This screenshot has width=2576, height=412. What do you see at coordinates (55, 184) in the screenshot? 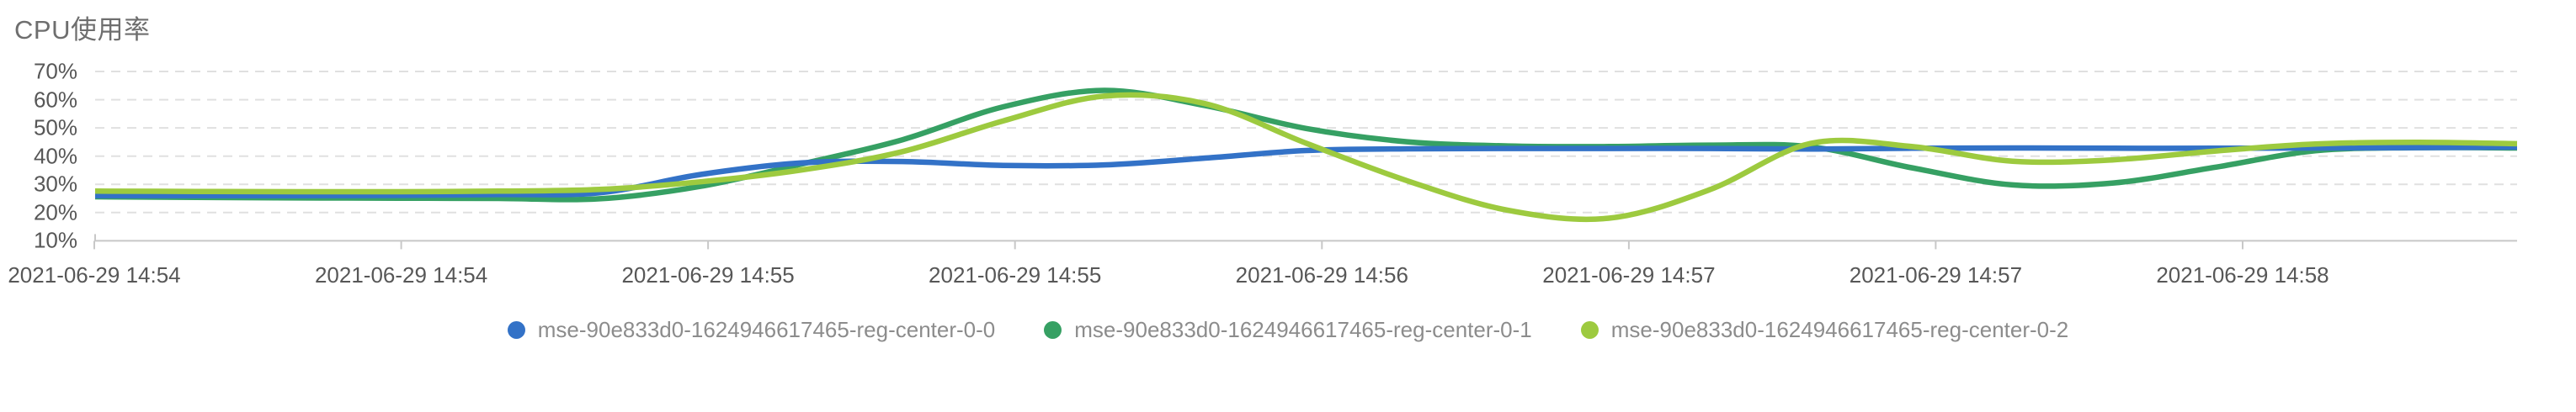
I see `y-axis-label: 30%` at bounding box center [55, 184].